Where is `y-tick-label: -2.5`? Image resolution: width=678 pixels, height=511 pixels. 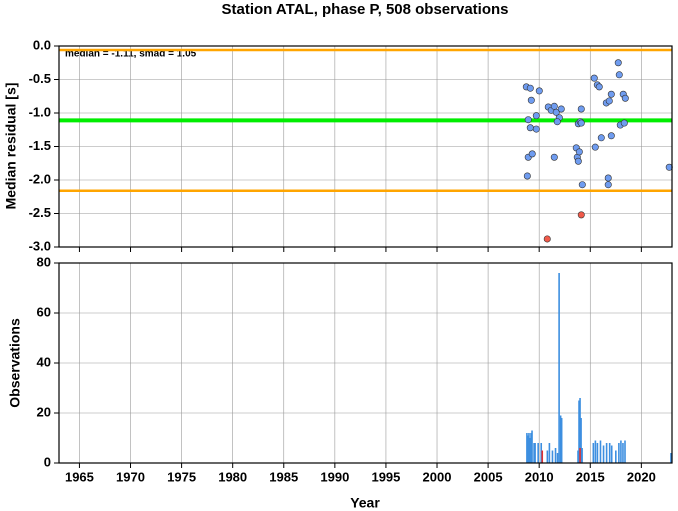
y-tick-label: -2.5 is located at coordinates (40, 212).